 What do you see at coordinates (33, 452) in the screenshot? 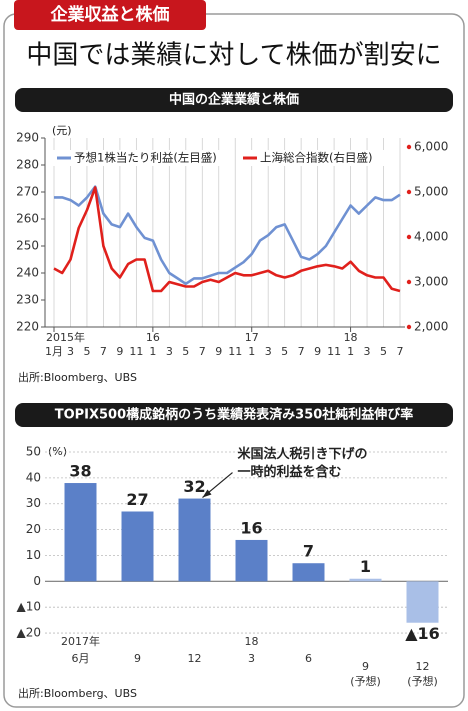
I see `y-tick-label: 50` at bounding box center [33, 452].